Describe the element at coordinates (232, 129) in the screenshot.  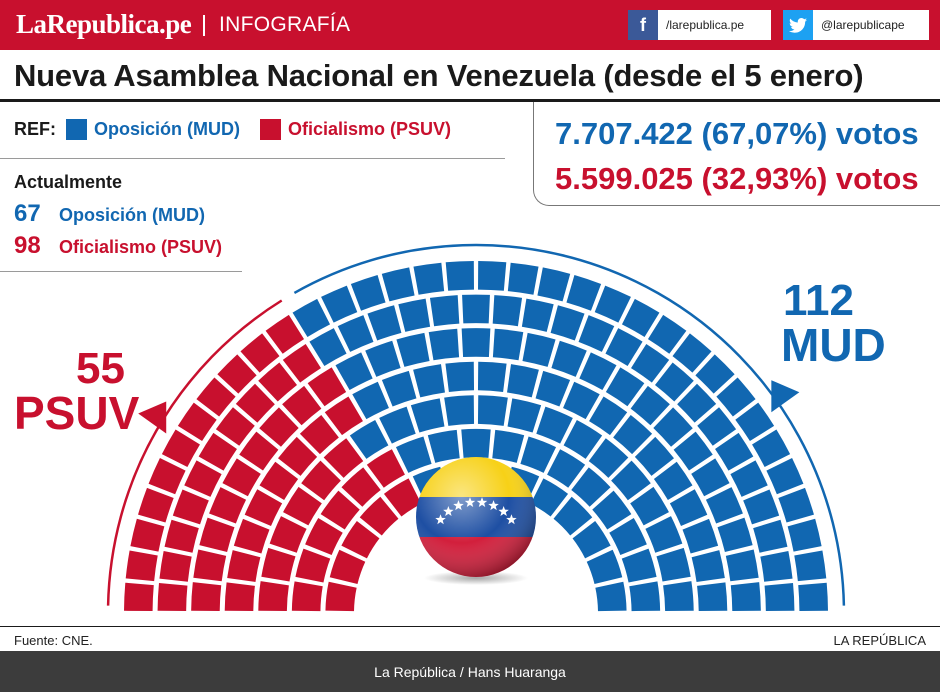
I see `legend: REF: Oposición (MUD) Oficialismo (PSUV)` at that location.